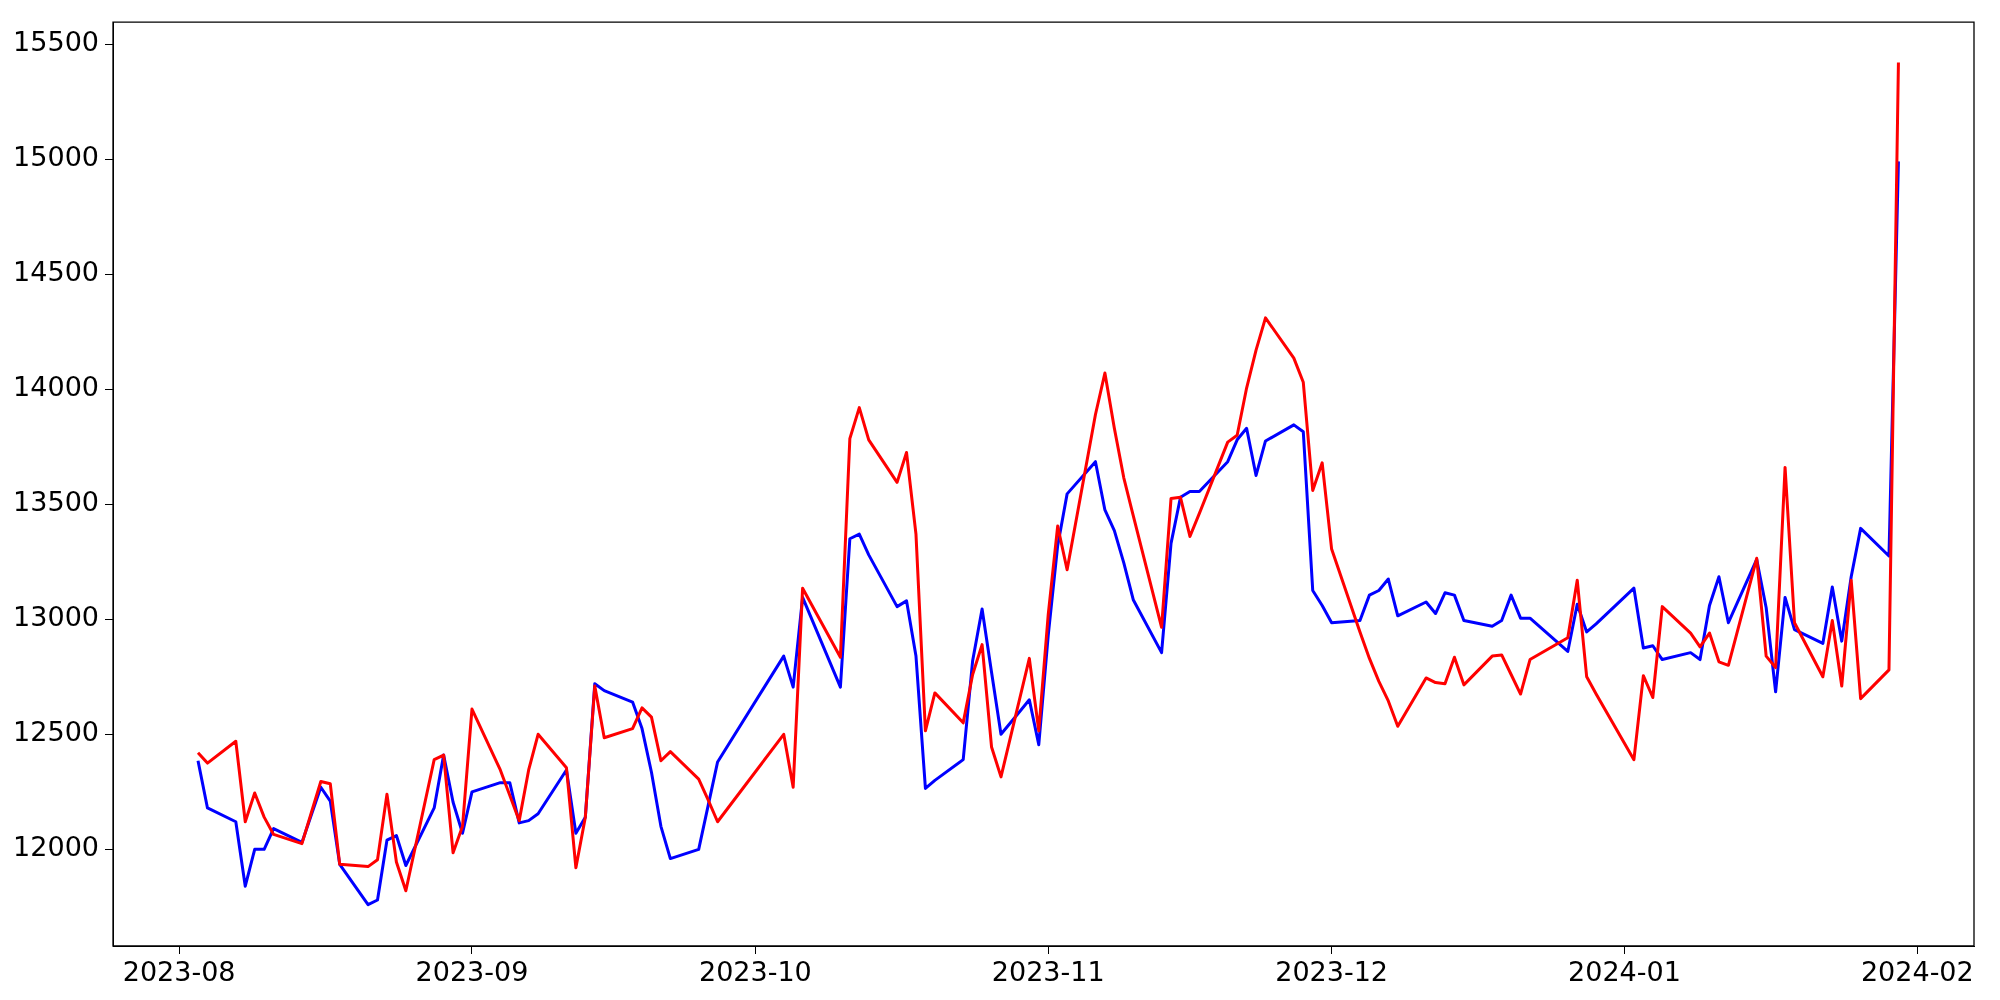  I want to click on x-tick-label: 2024-01, so click(1624, 972).